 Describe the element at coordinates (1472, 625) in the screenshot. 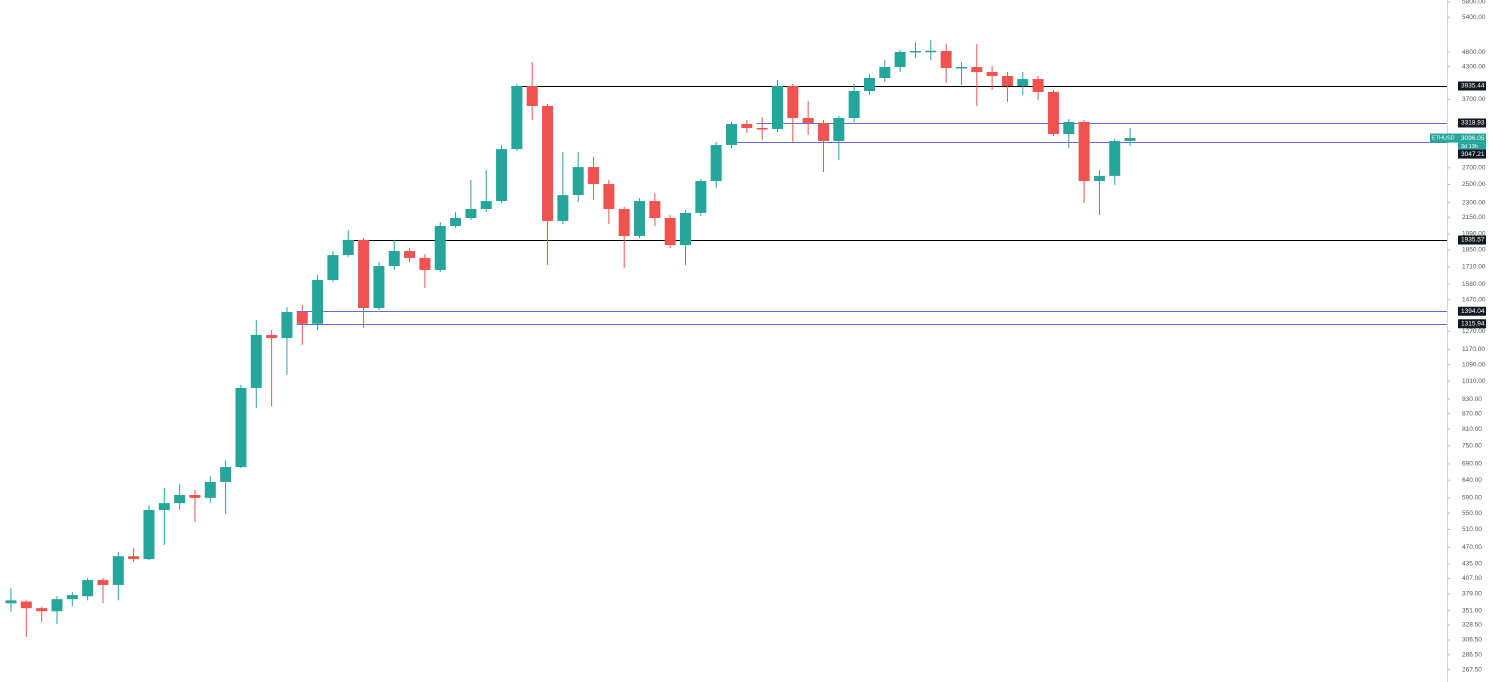

I see `y-tick-label: 328.50` at that location.